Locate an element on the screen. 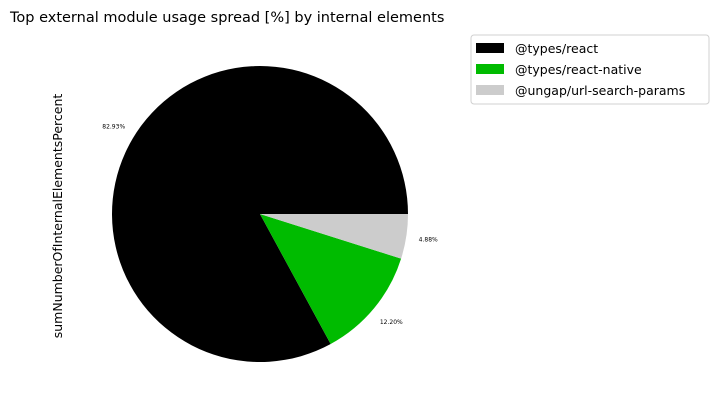  pie-slice-label-2: 4.88% is located at coordinates (428, 239).